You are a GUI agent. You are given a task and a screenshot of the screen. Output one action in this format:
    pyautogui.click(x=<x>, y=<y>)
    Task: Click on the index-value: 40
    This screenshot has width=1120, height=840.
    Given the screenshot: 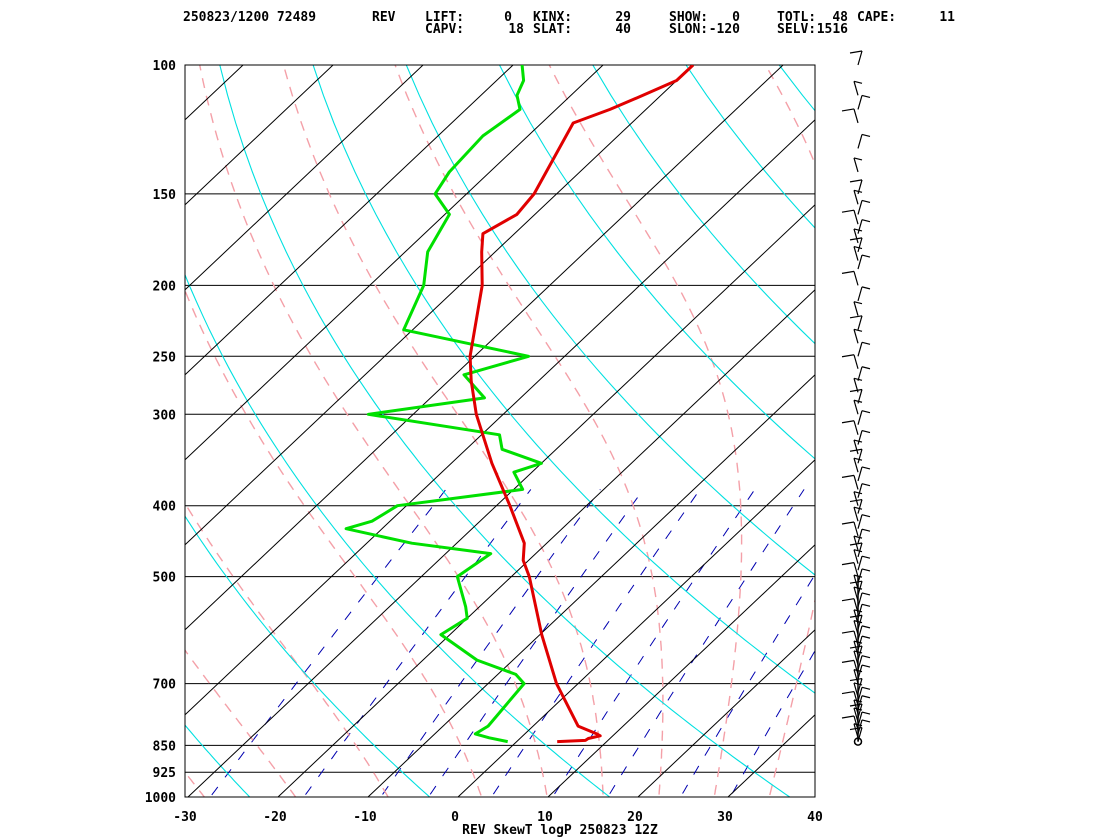 What is the action you would take?
    pyautogui.click(x=623, y=29)
    